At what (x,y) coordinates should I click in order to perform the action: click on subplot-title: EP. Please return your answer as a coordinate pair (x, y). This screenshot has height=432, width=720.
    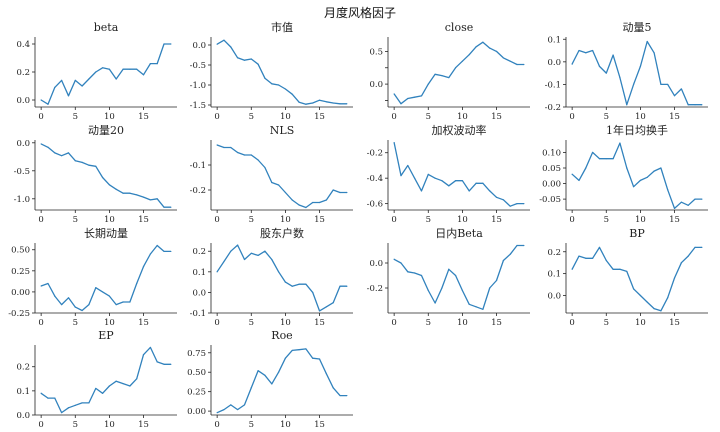
    Looking at the image, I should click on (106, 335).